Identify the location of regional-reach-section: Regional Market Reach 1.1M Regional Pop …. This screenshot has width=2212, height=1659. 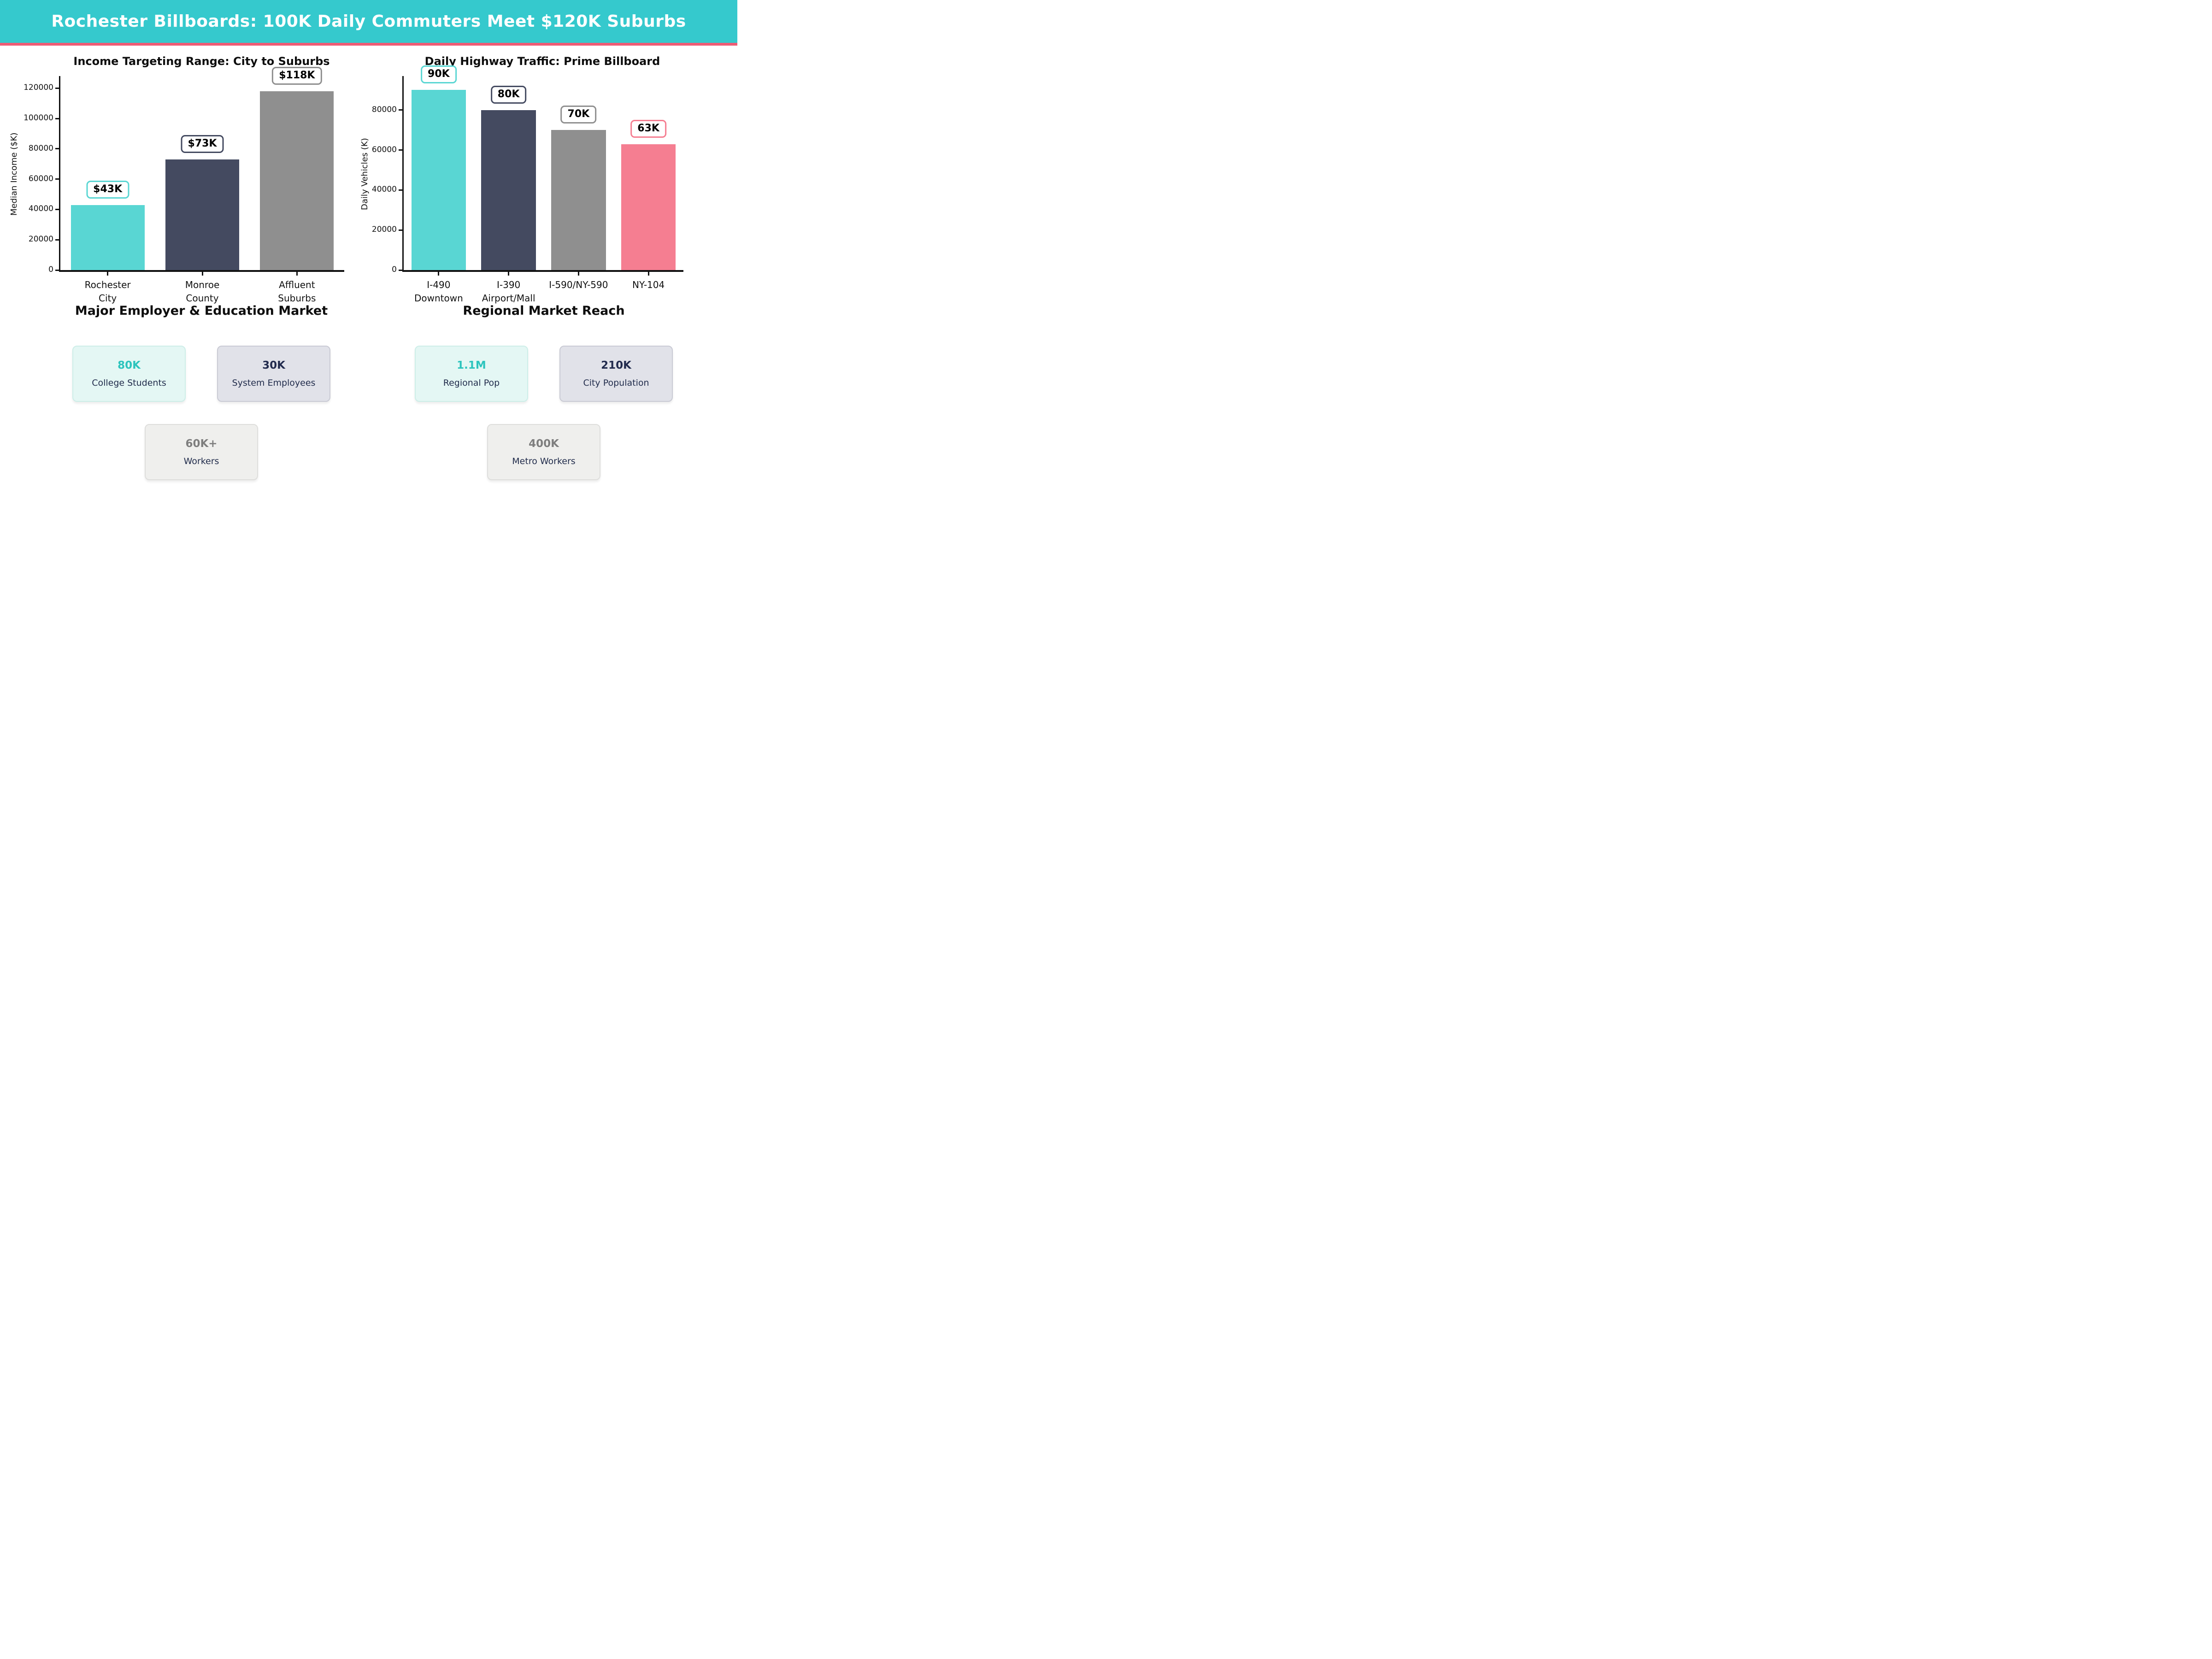
(544, 412).